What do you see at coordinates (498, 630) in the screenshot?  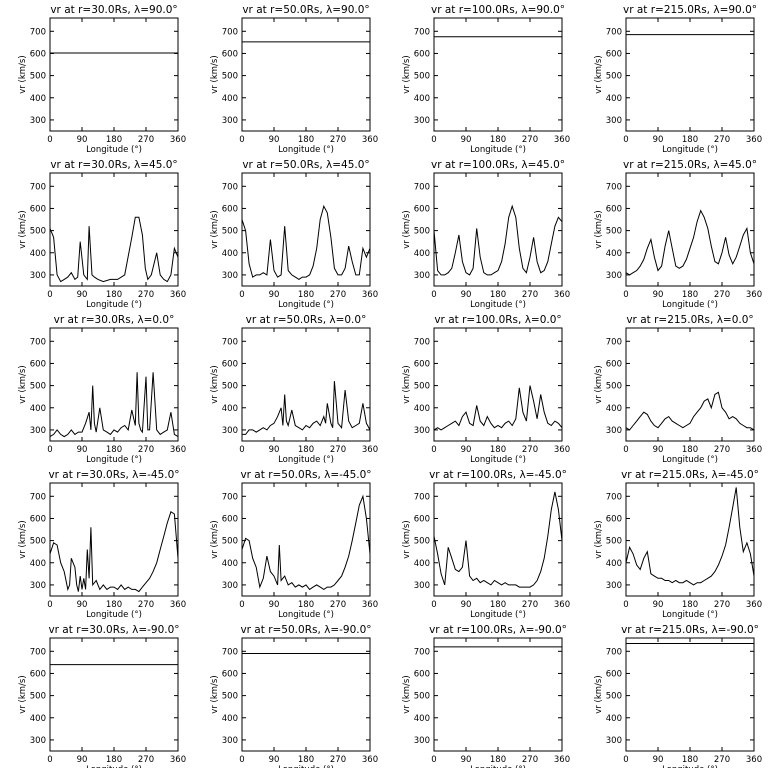 I see `panel-title: vr at r=100.0Rs, λ=-90.0°` at bounding box center [498, 630].